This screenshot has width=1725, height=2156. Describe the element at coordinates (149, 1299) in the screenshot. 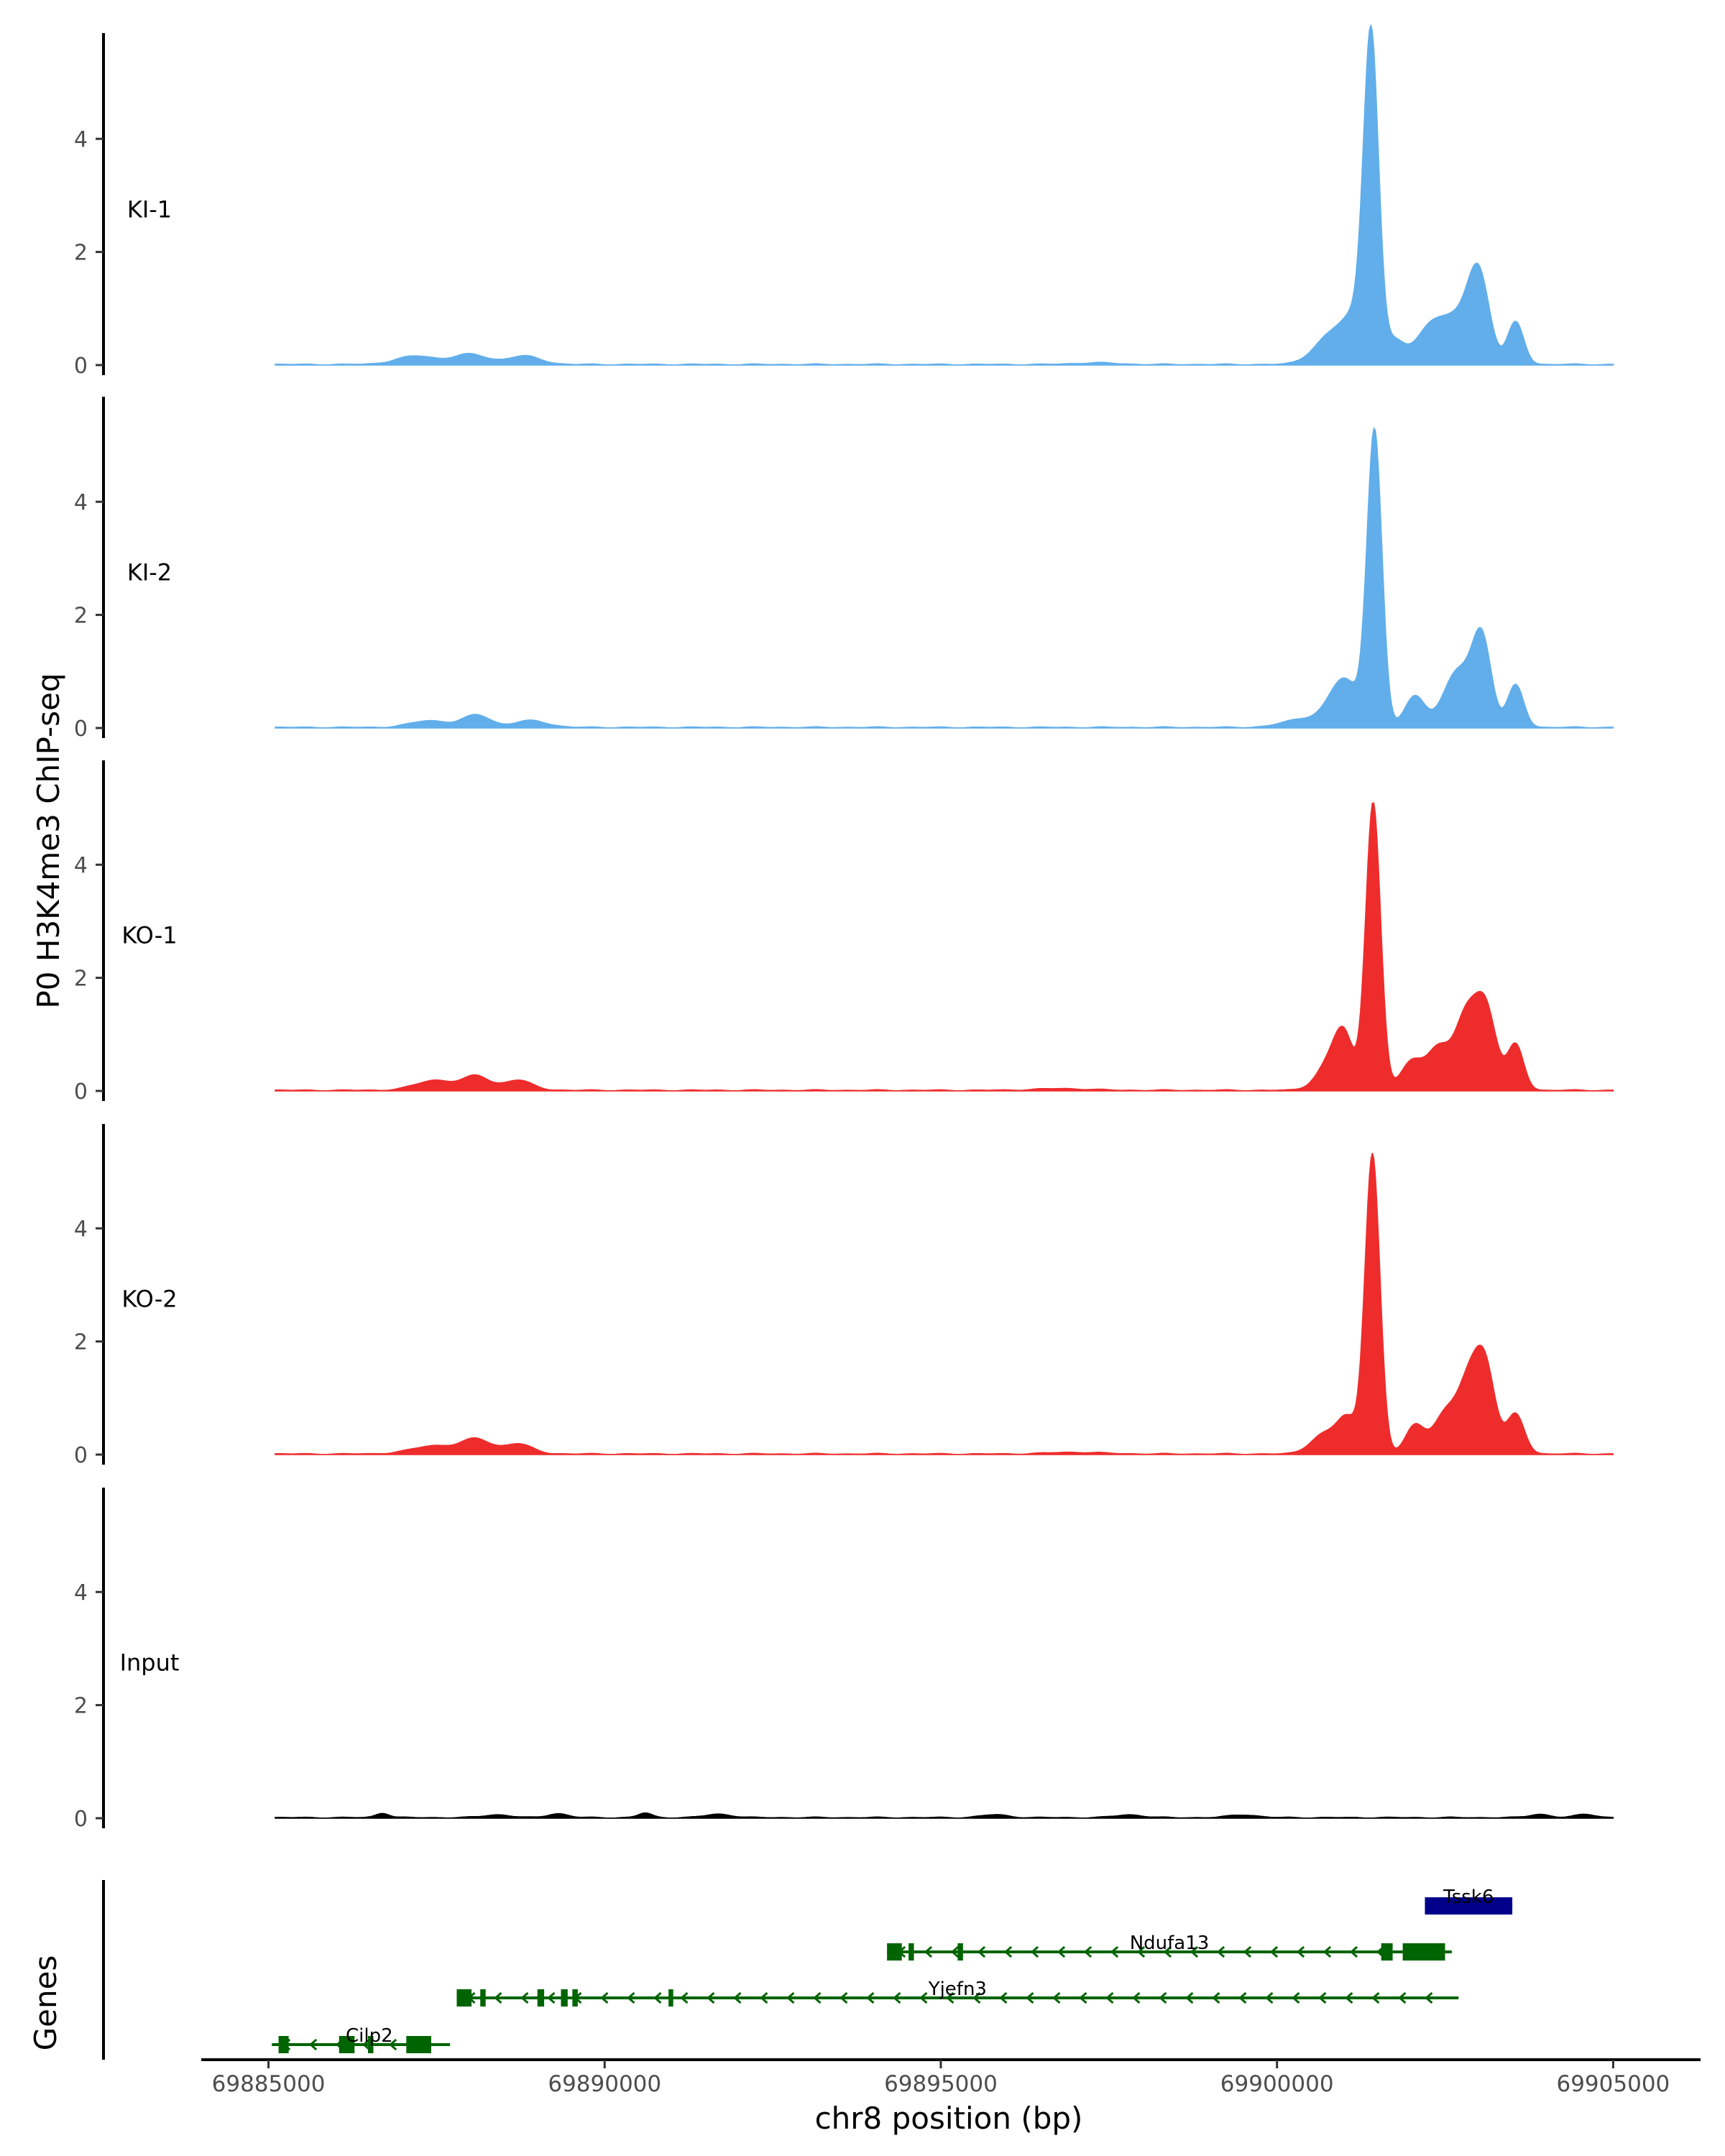

I see `track-label: KO-2` at that location.